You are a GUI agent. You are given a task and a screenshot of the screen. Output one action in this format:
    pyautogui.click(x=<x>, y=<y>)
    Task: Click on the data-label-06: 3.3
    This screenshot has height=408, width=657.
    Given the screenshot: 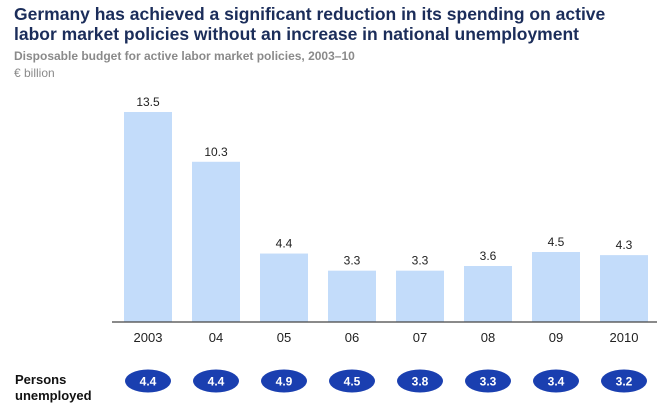 What is the action you would take?
    pyautogui.click(x=352, y=261)
    